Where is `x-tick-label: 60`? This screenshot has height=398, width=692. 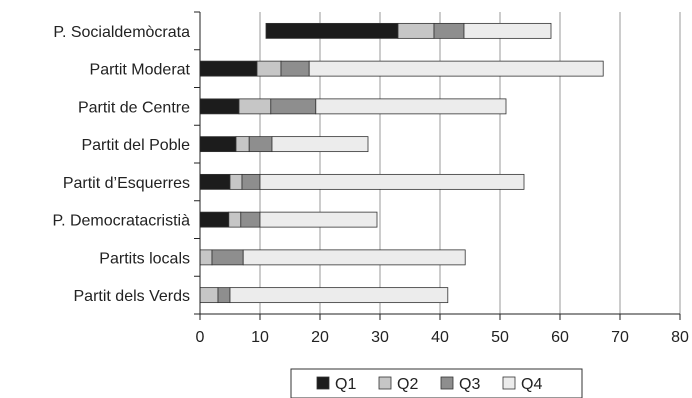
x-tick-label: 60 is located at coordinates (560, 337).